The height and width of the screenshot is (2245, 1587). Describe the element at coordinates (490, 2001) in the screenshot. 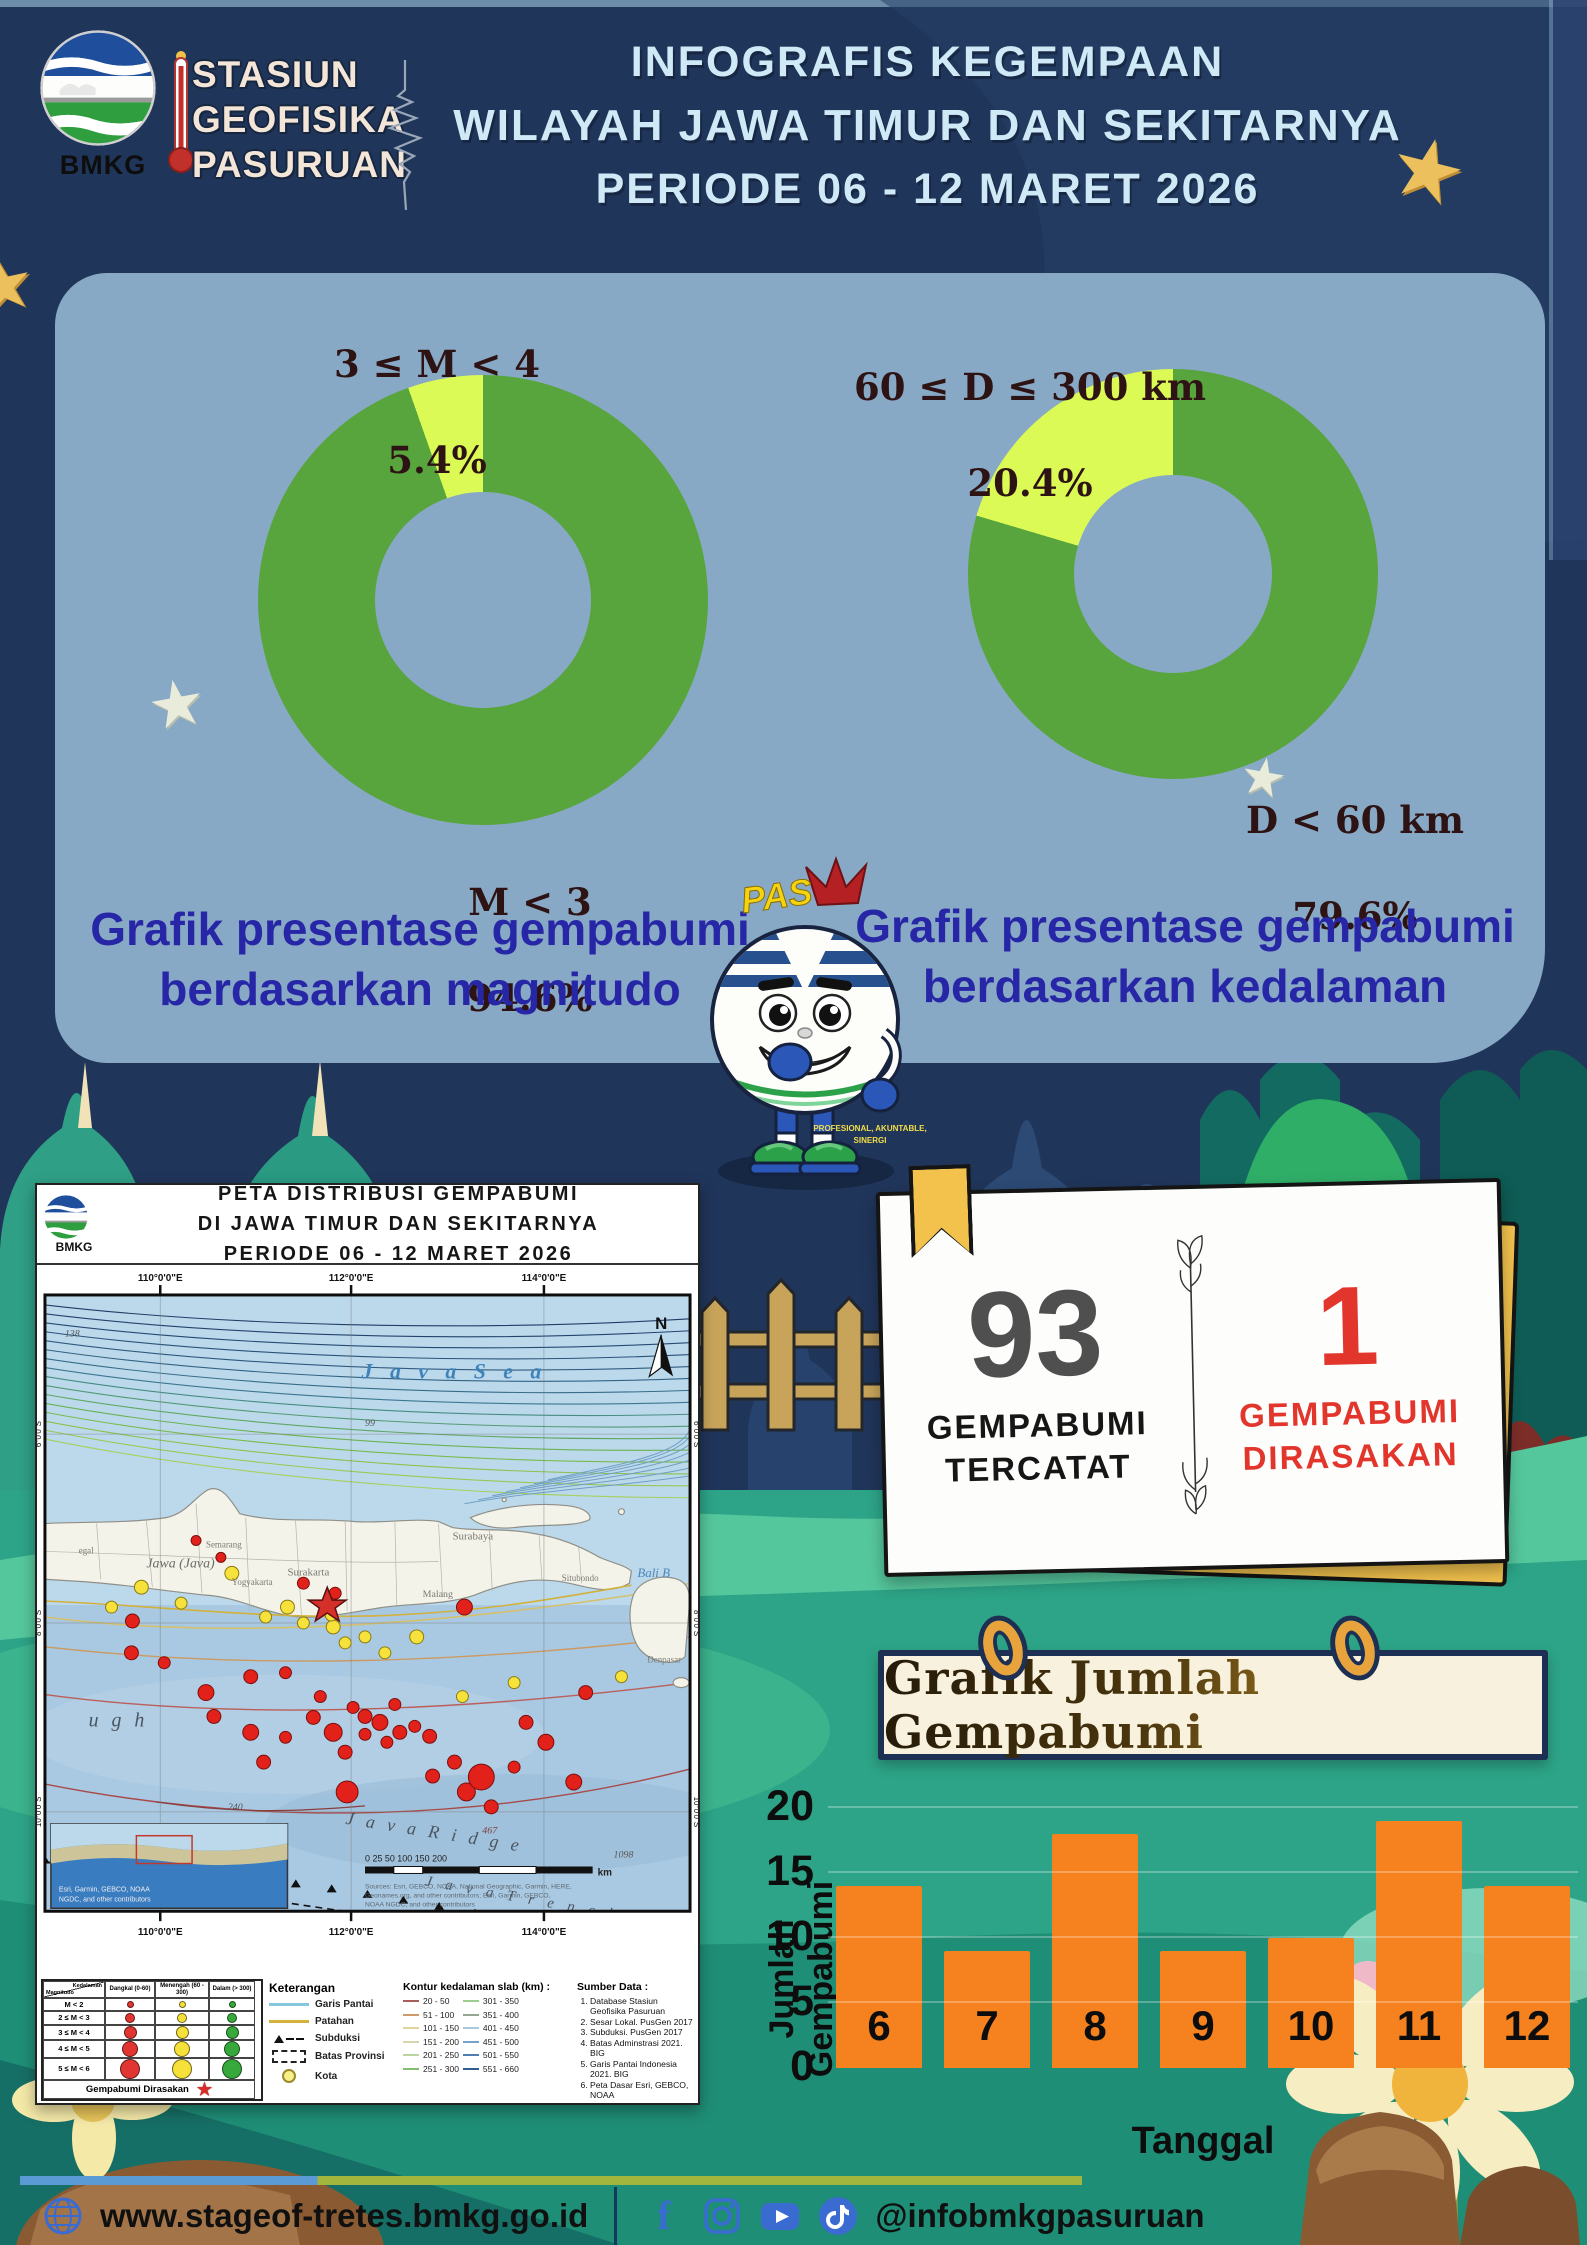

I see `kontur-range: 301 - 350` at that location.